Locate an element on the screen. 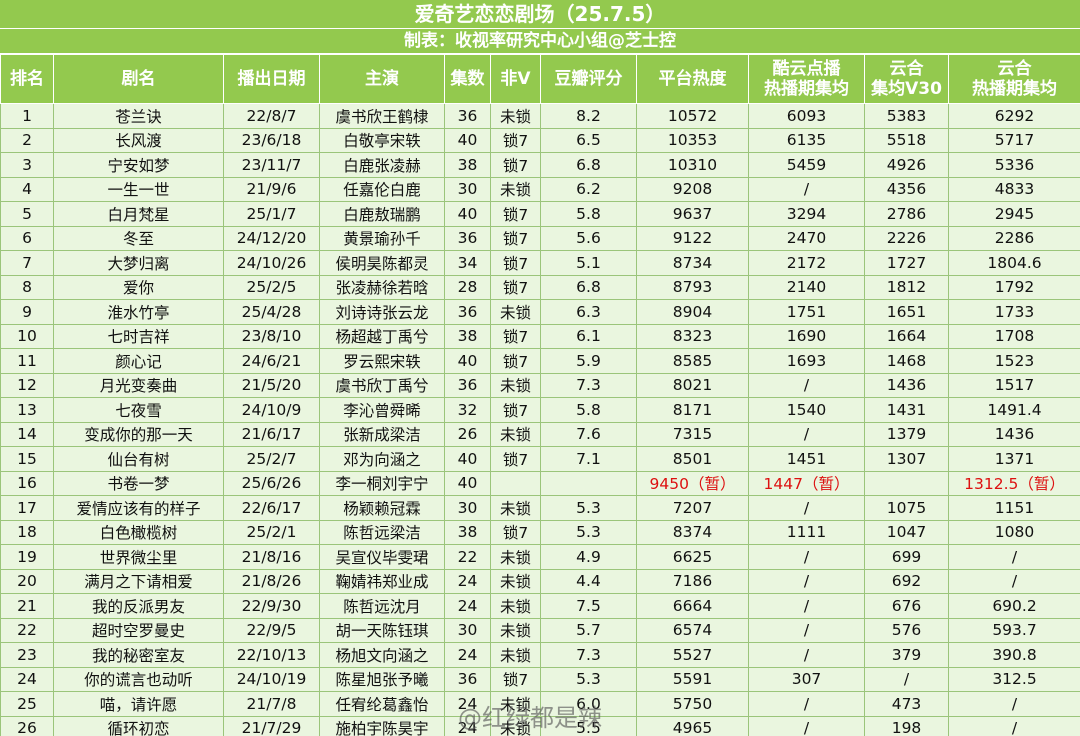 The image size is (1080, 736). table-cell: 22/10/13 is located at coordinates (271, 655).